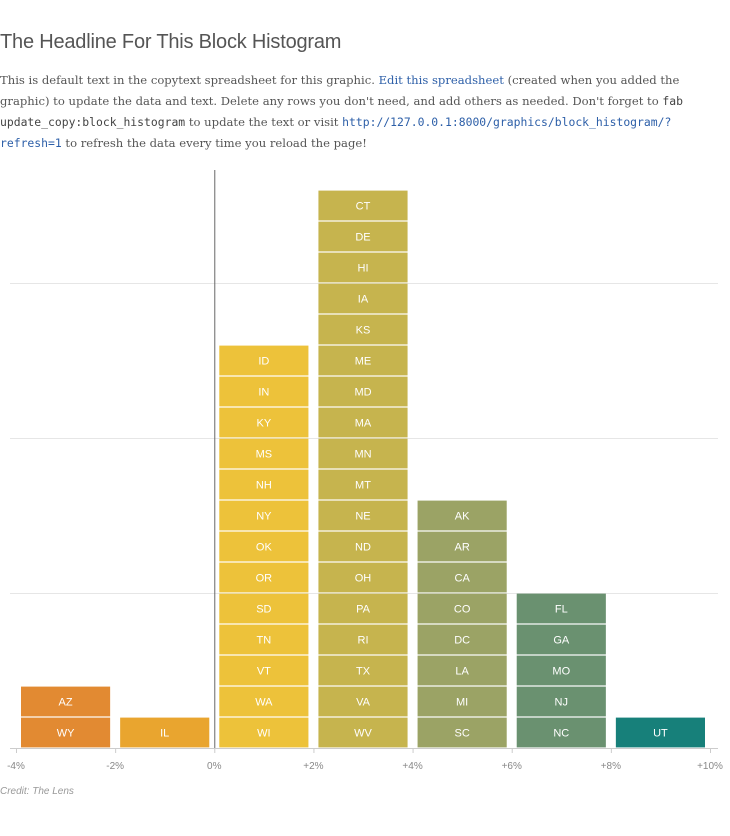 This screenshot has width=730, height=836. I want to click on block-label: MN, so click(362, 455).